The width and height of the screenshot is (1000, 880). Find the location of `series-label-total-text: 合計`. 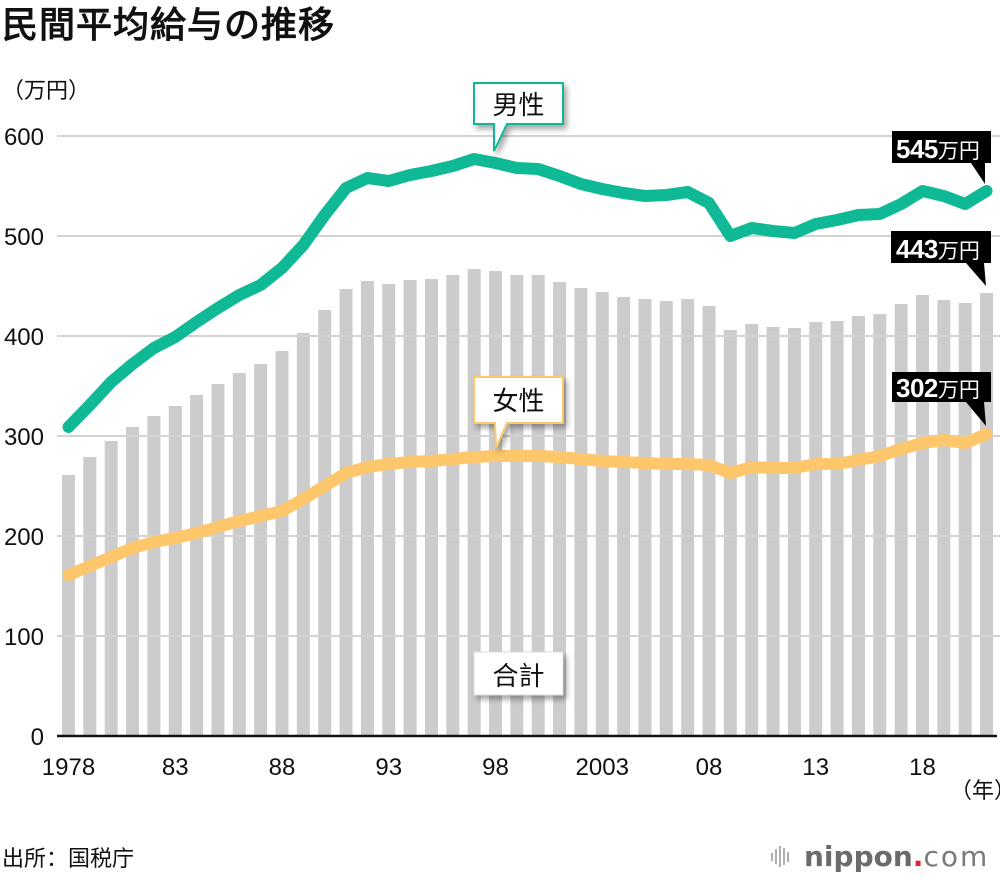

series-label-total-text: 合計 is located at coordinates (518, 677).